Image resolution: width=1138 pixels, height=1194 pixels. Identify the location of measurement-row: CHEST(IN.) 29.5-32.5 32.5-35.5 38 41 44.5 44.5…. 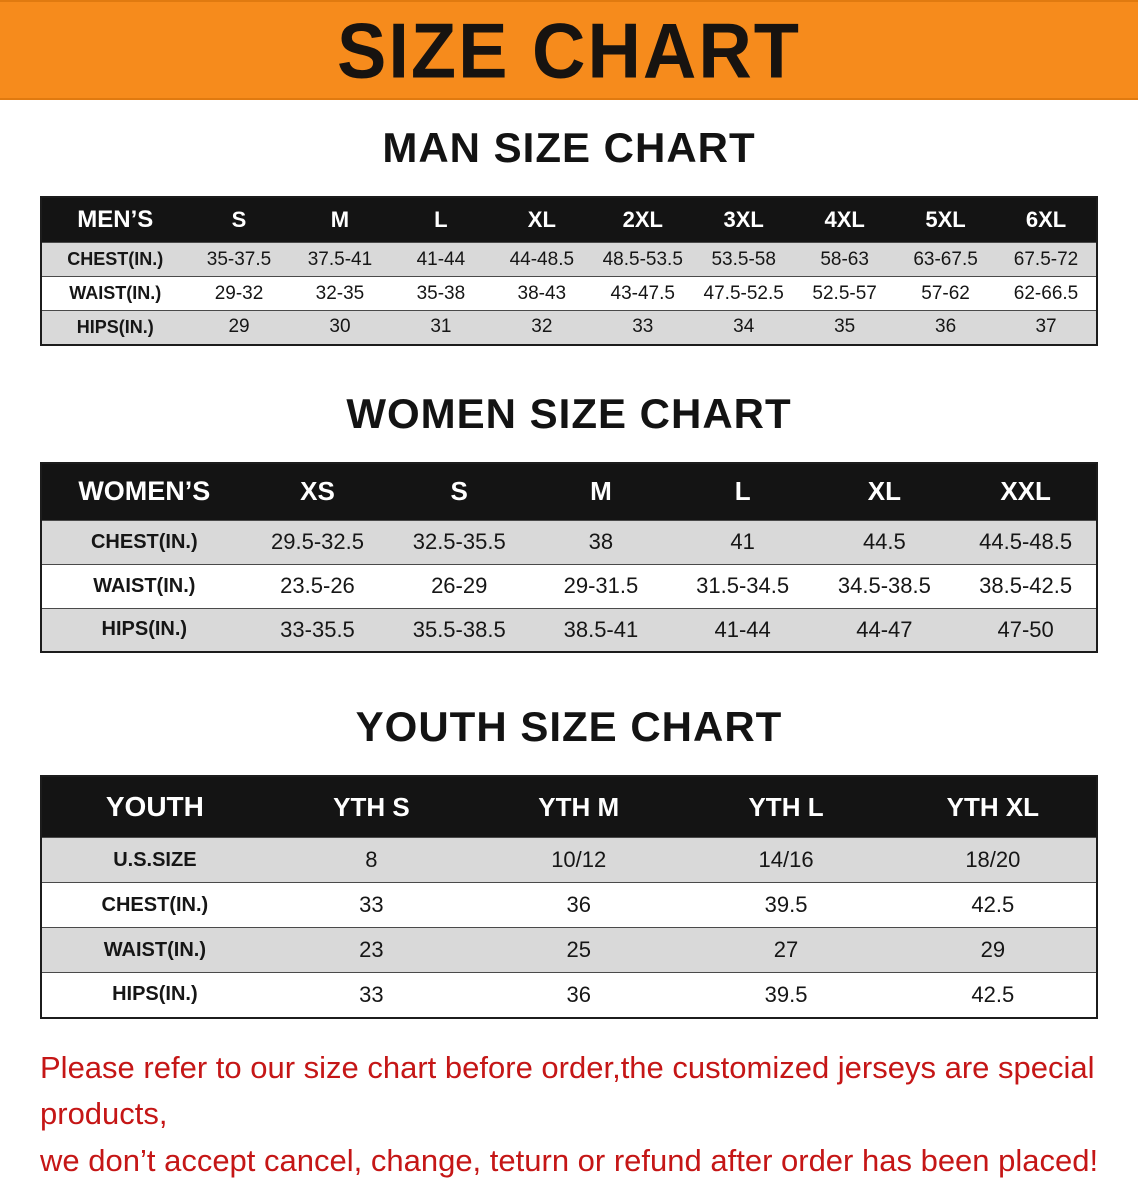
(569, 542).